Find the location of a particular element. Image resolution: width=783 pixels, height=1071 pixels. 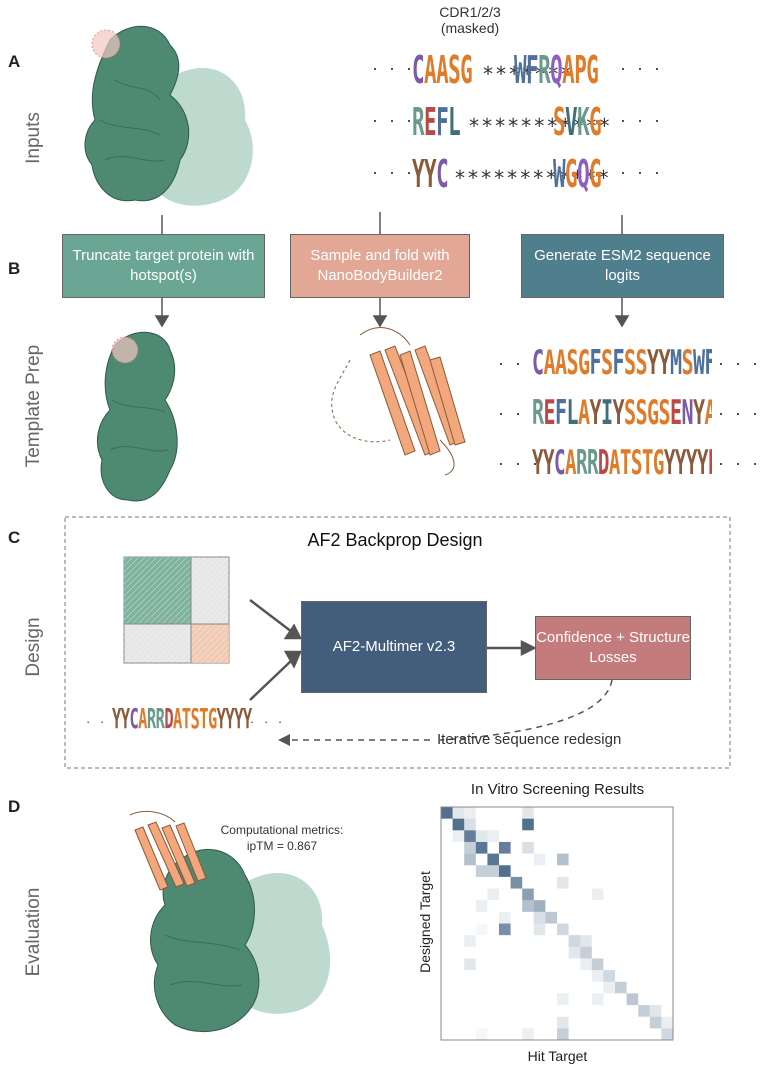

input-seq-right: WFRQAPG is located at coordinates (556, 70).